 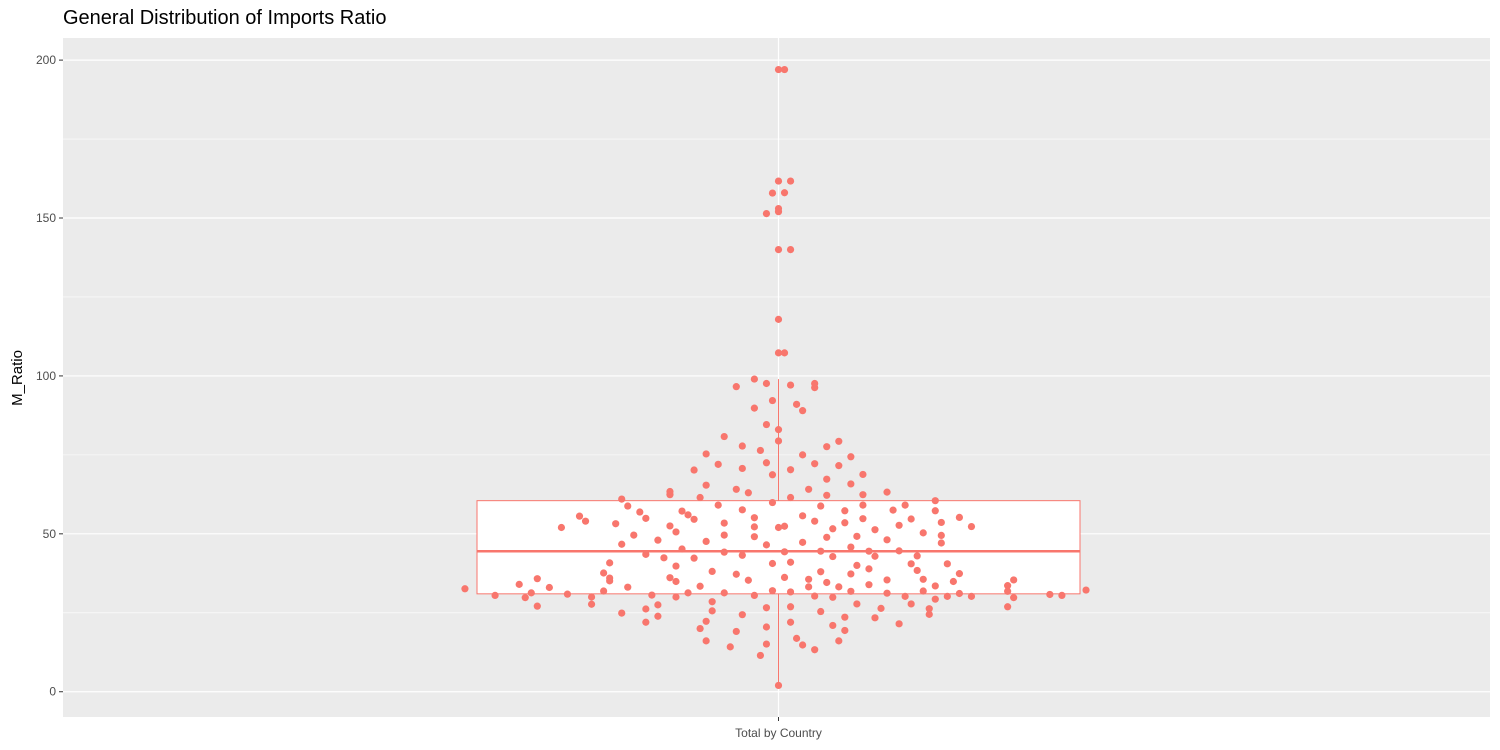 I want to click on y-tick-label: 100, so click(x=46, y=376).